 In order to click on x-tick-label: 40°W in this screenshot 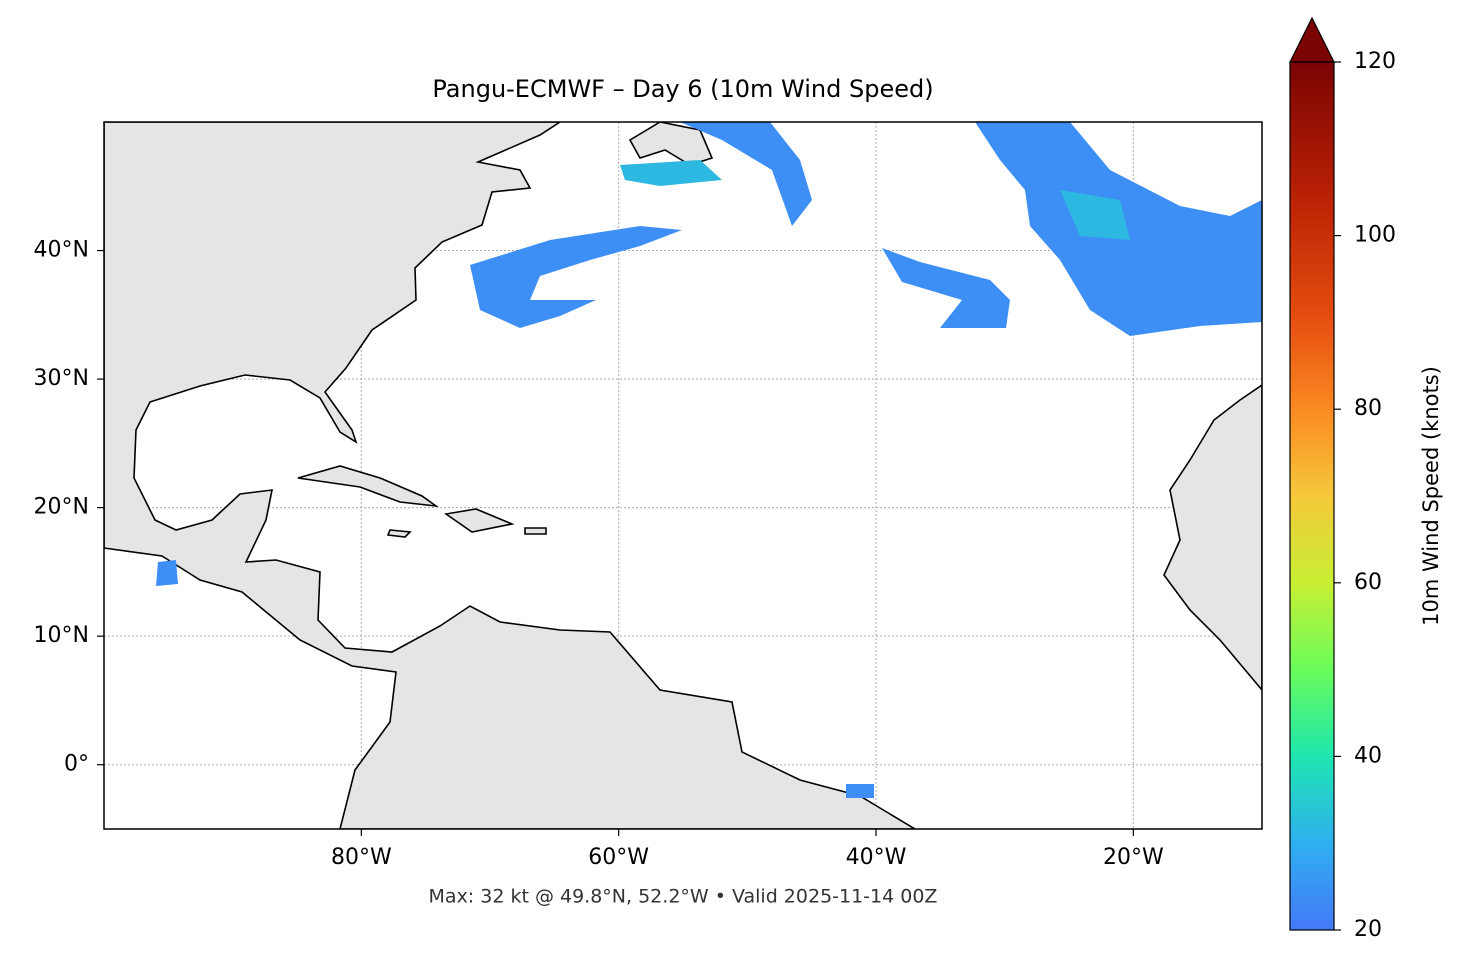, I will do `click(876, 857)`.